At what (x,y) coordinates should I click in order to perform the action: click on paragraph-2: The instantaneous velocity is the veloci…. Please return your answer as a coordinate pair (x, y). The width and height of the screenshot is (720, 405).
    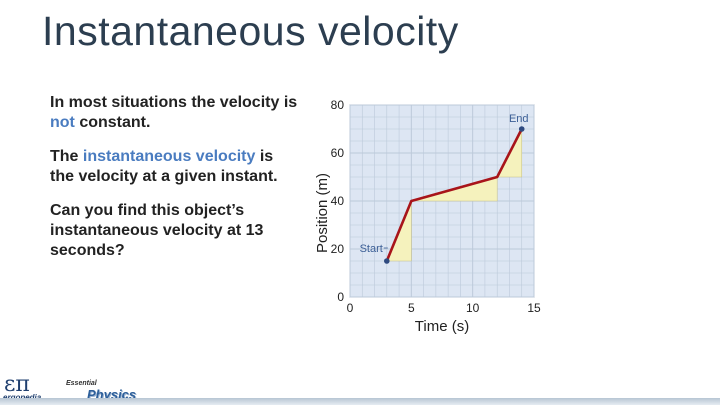
    Looking at the image, I should click on (175, 167).